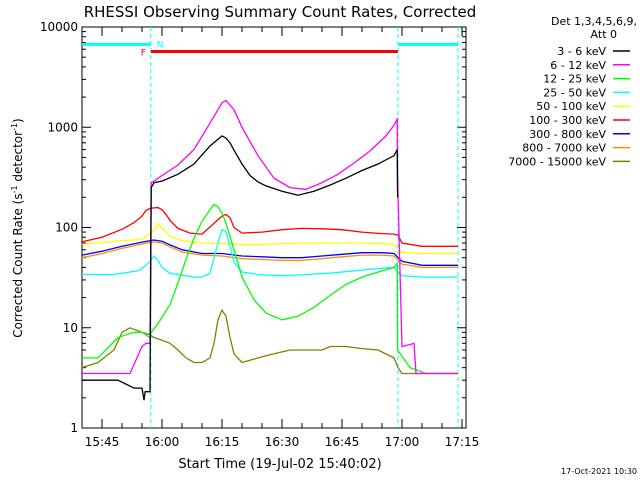 This screenshot has width=640, height=480. Describe the element at coordinates (567, 134) in the screenshot. I see `legend-label: 300 - 800 keV` at that location.